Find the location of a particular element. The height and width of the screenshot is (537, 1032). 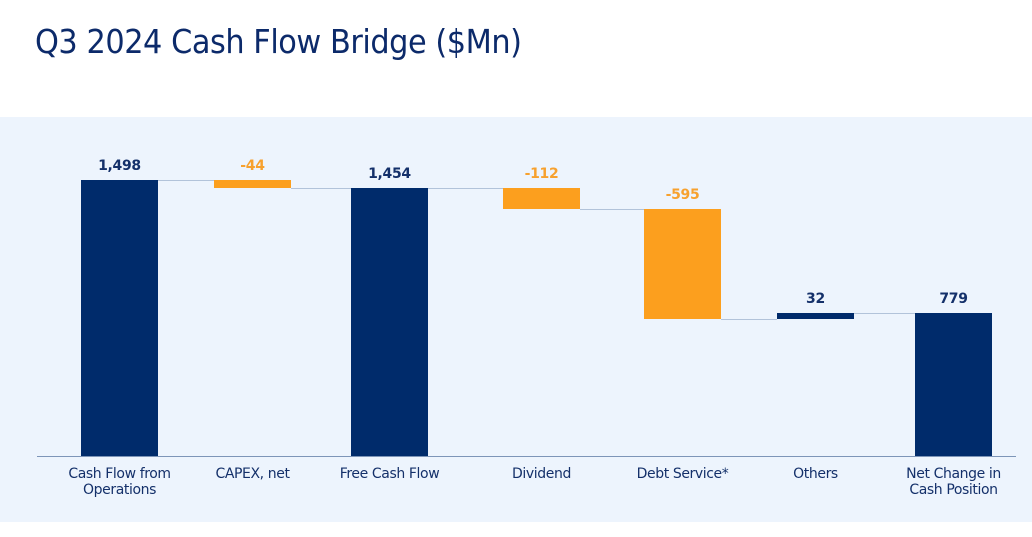

value-label: -112 is located at coordinates (541, 174).